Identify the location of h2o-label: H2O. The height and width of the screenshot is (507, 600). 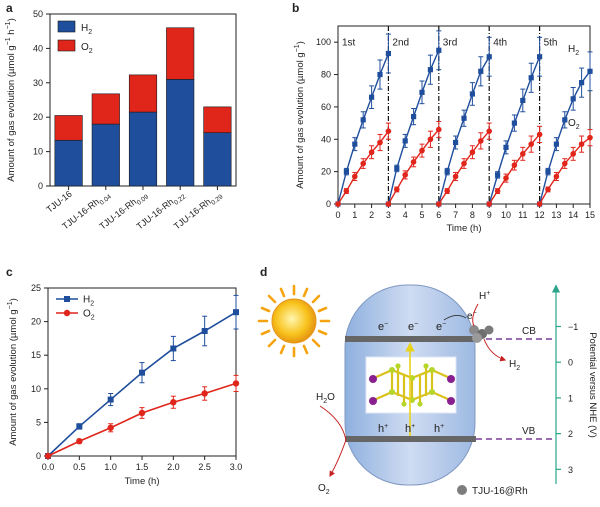
(325, 398).